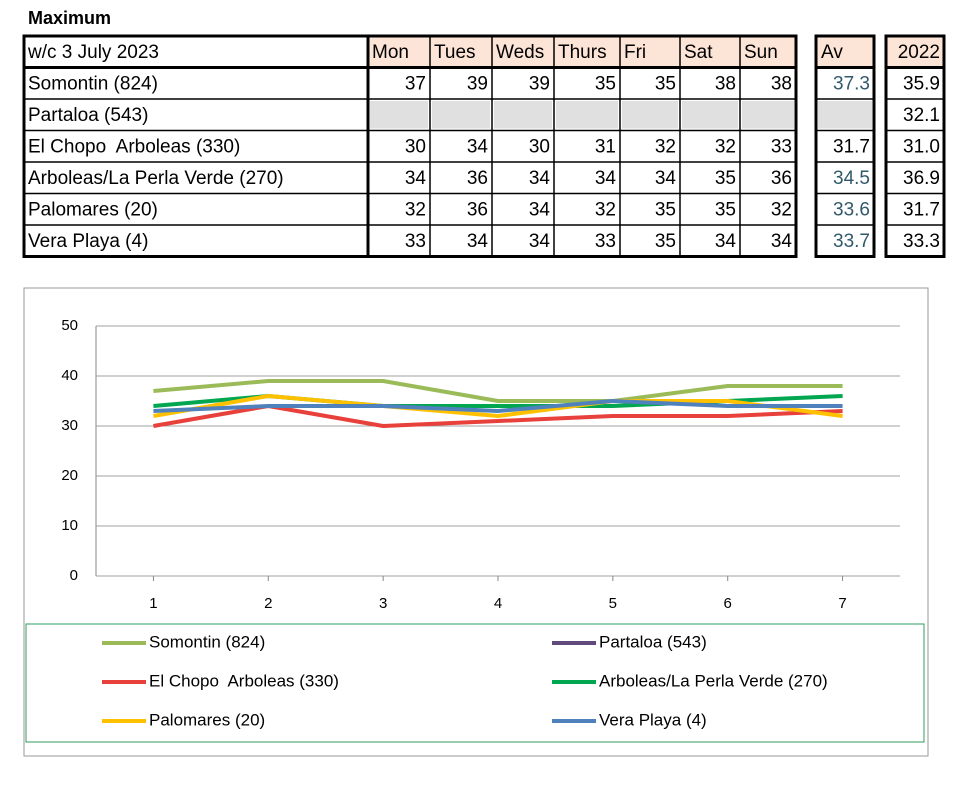 This screenshot has width=973, height=805. I want to click on header-label: Tues, so click(455, 52).